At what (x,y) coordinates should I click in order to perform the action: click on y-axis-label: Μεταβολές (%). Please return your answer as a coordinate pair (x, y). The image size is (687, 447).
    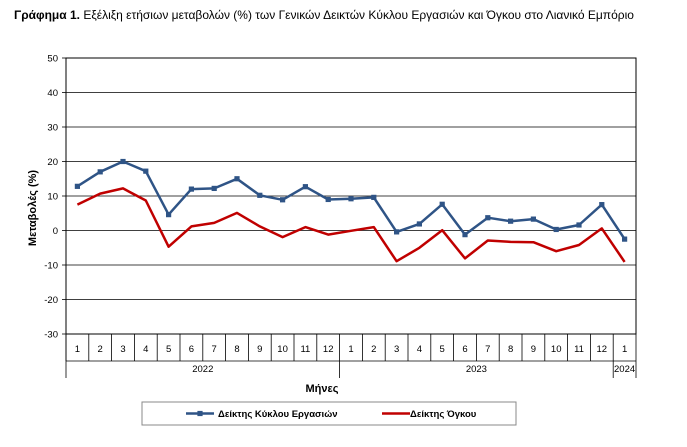
    Looking at the image, I should click on (33, 208).